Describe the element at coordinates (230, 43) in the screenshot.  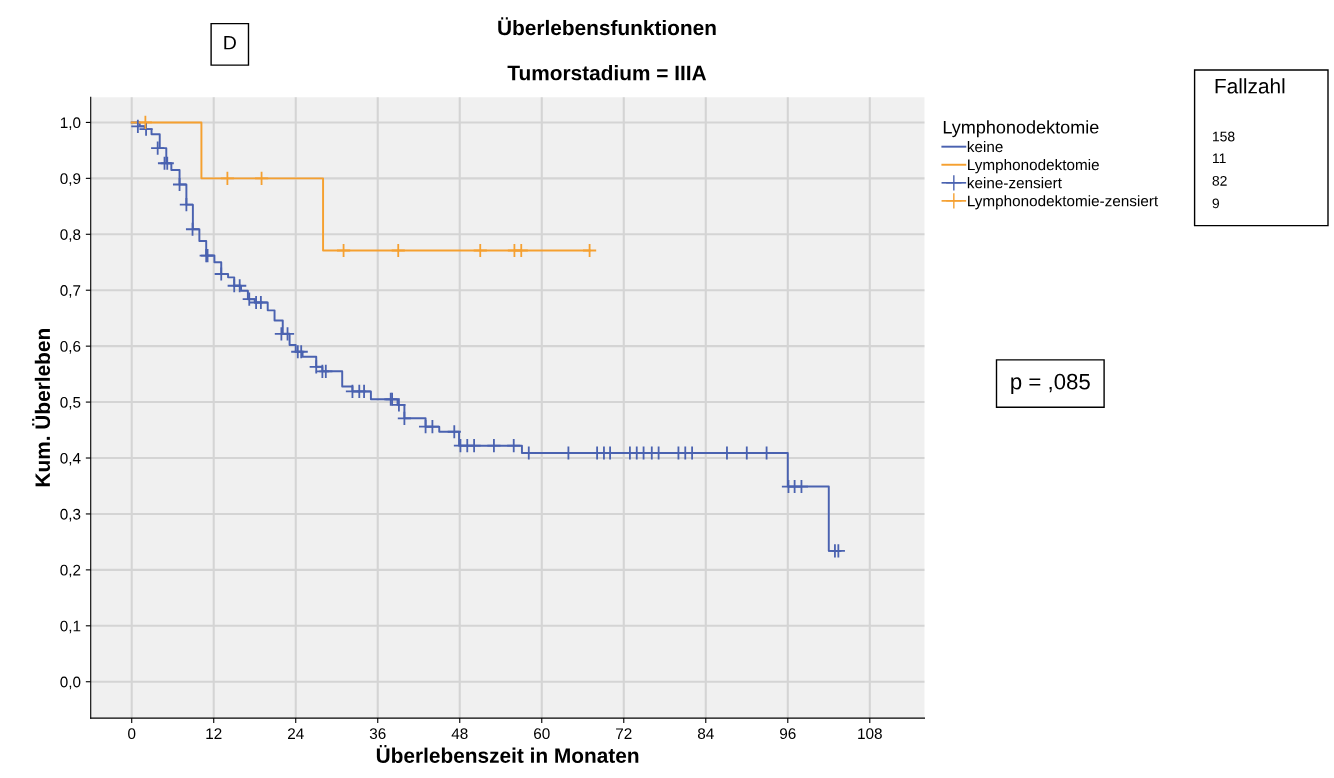
I see `text: D` at that location.